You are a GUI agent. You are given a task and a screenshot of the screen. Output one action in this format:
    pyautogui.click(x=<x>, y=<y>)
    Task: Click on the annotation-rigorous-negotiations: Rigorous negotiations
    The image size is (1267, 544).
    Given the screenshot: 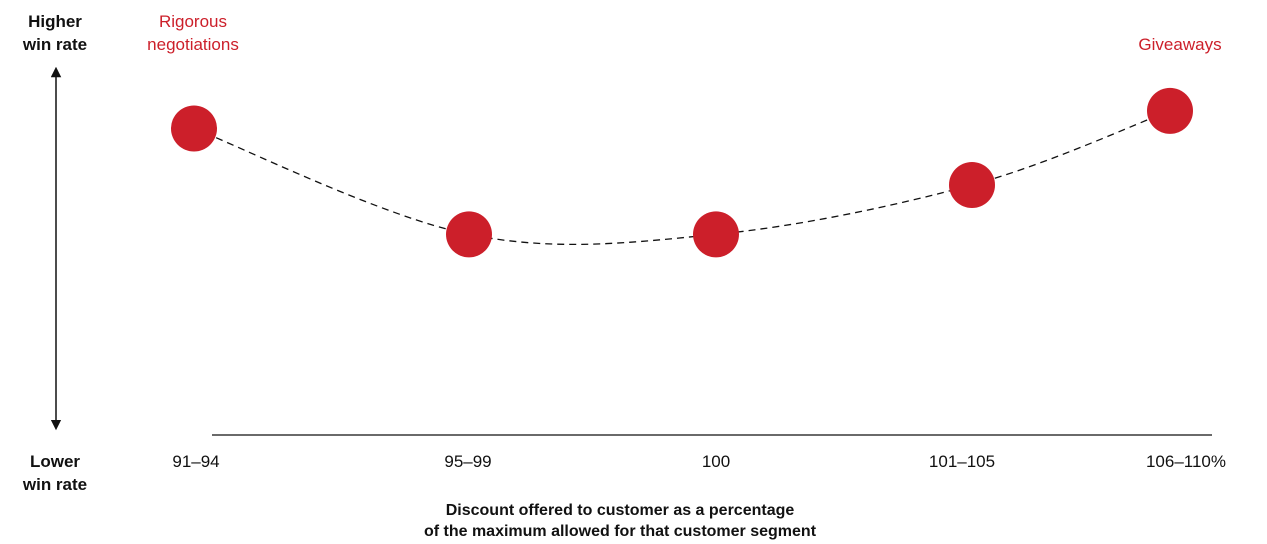 What is the action you would take?
    pyautogui.click(x=193, y=33)
    